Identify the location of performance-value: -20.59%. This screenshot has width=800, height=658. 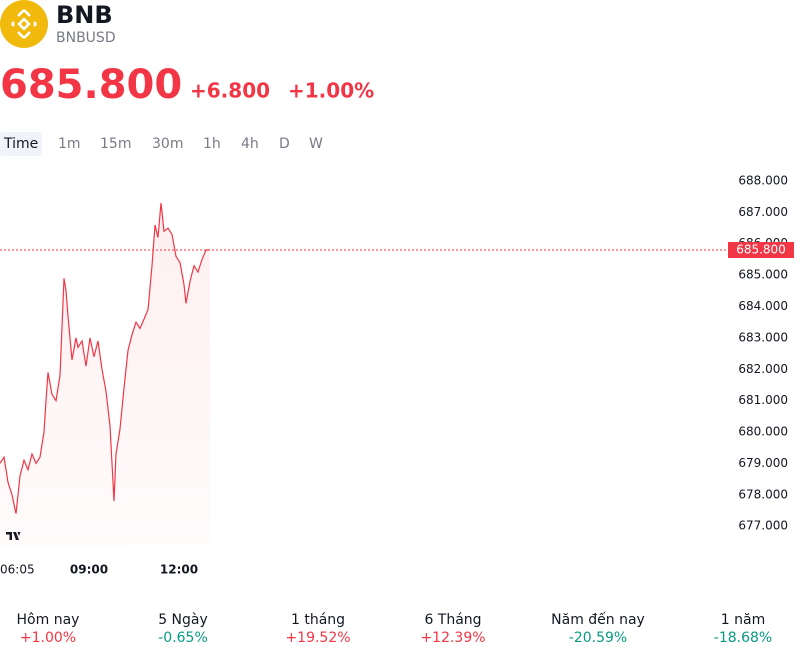
(598, 638).